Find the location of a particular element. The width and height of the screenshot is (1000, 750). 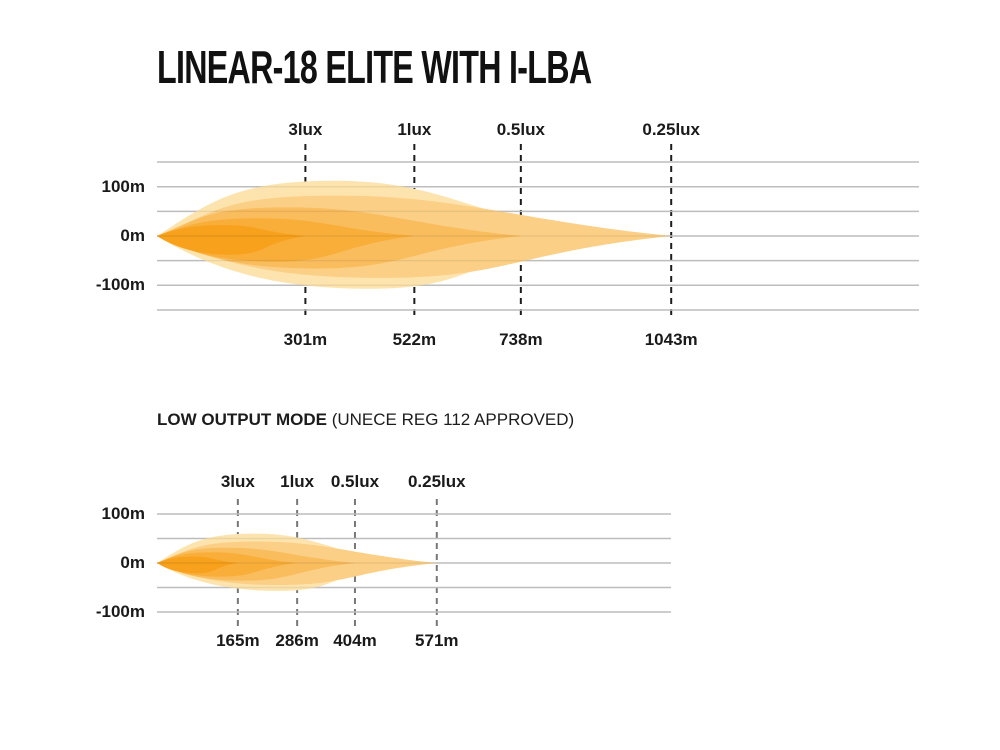

low-output-beam-pattern-lux-label-0.5lux: 0.5lux is located at coordinates (355, 481).